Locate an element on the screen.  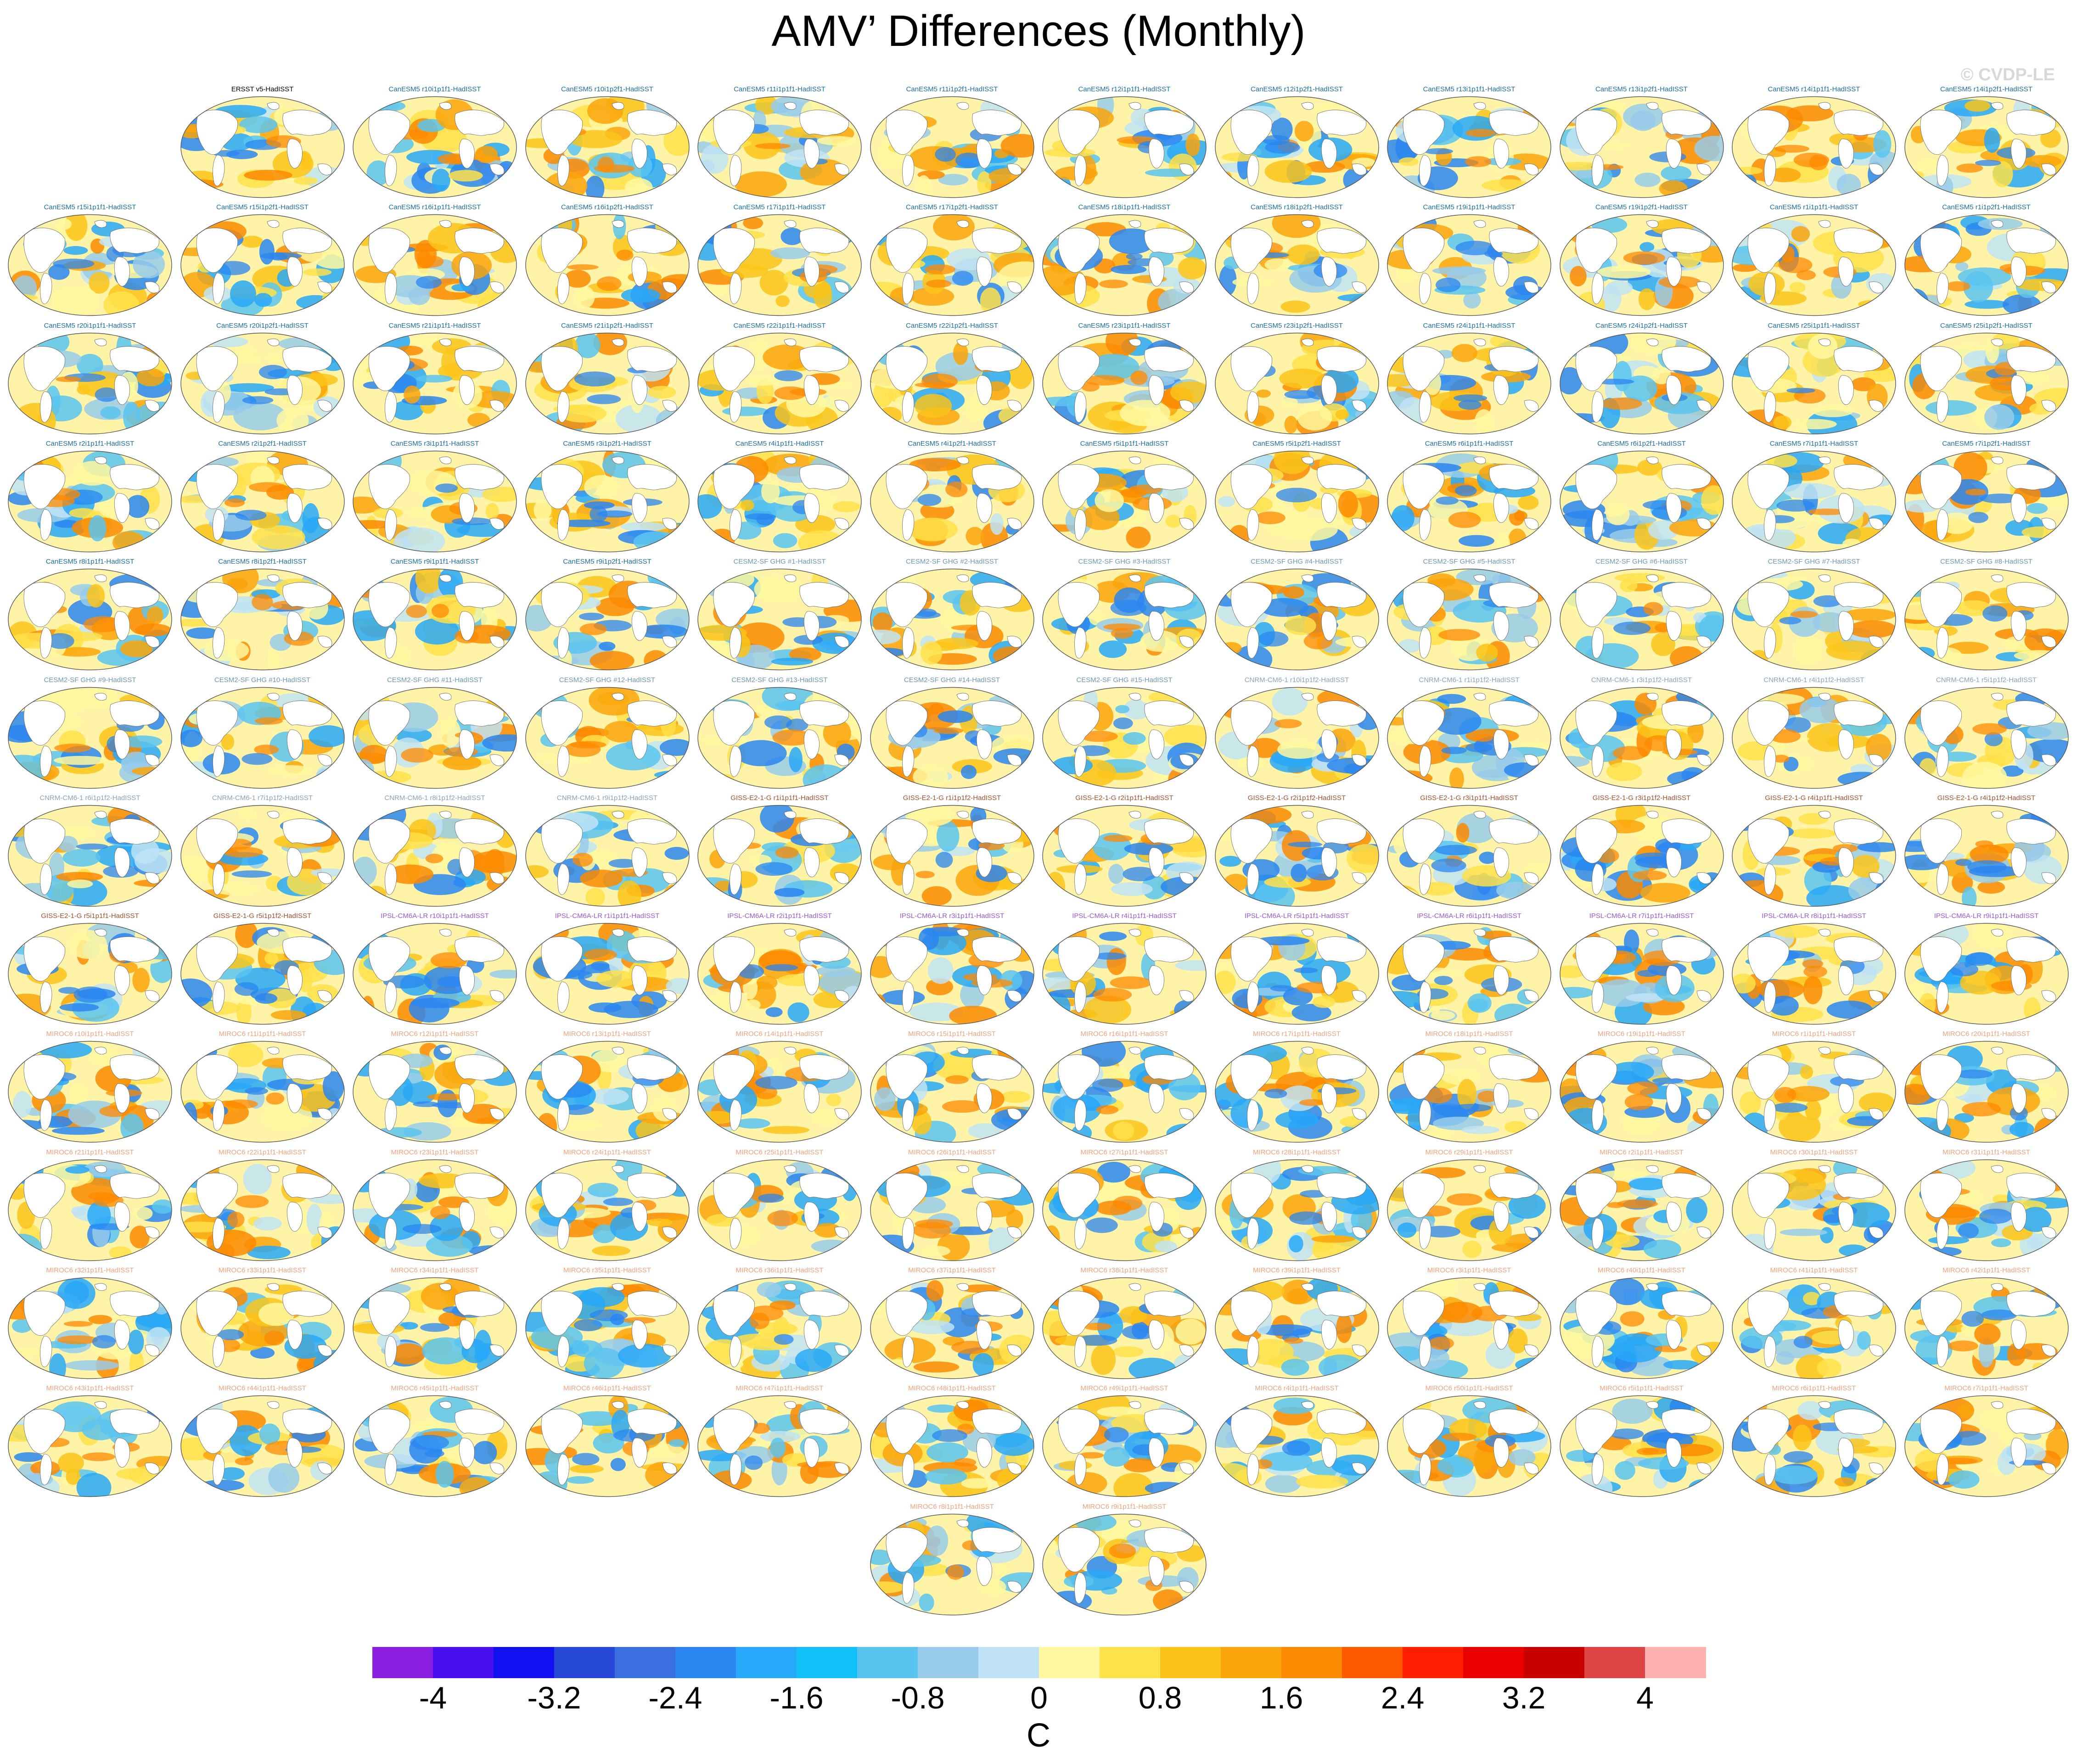
panel-title: CESM2-SF GHG #11-HadISST is located at coordinates (435, 680).